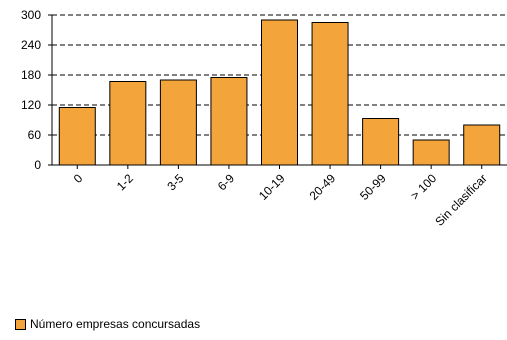 The image size is (507, 340). I want to click on x-tick-label: > 100, so click(424, 187).